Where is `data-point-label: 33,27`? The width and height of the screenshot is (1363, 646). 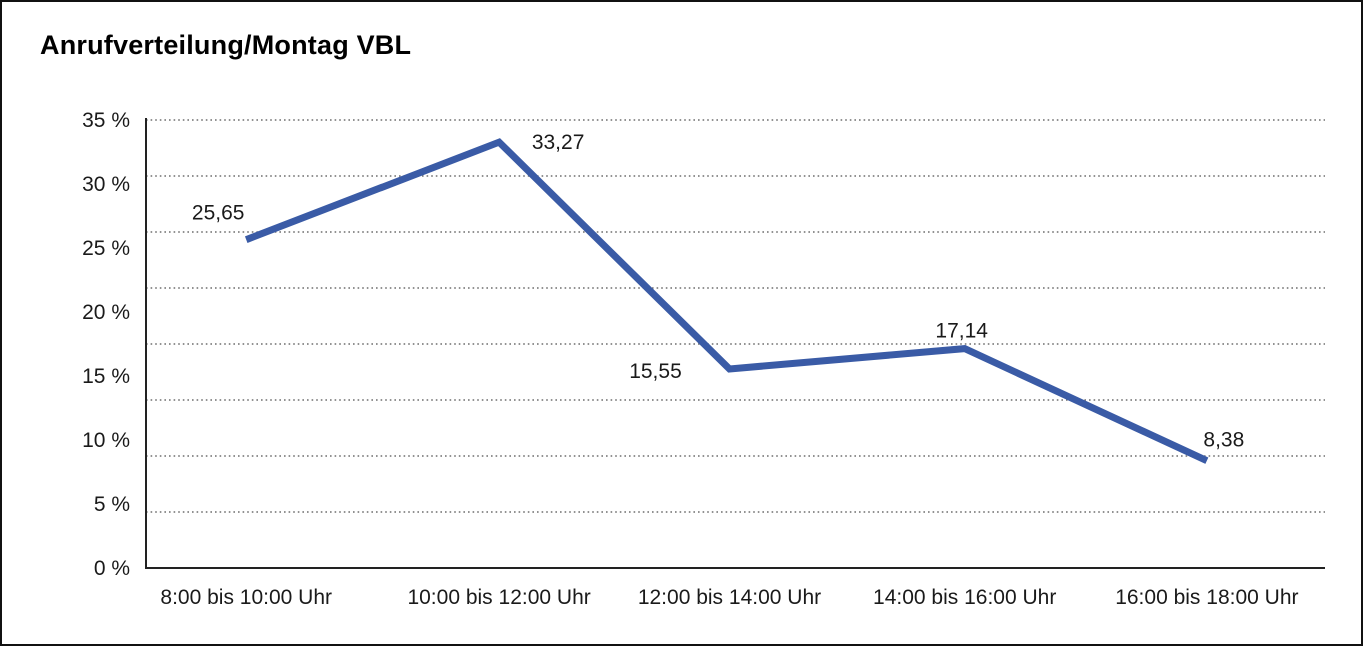 data-point-label: 33,27 is located at coordinates (558, 142).